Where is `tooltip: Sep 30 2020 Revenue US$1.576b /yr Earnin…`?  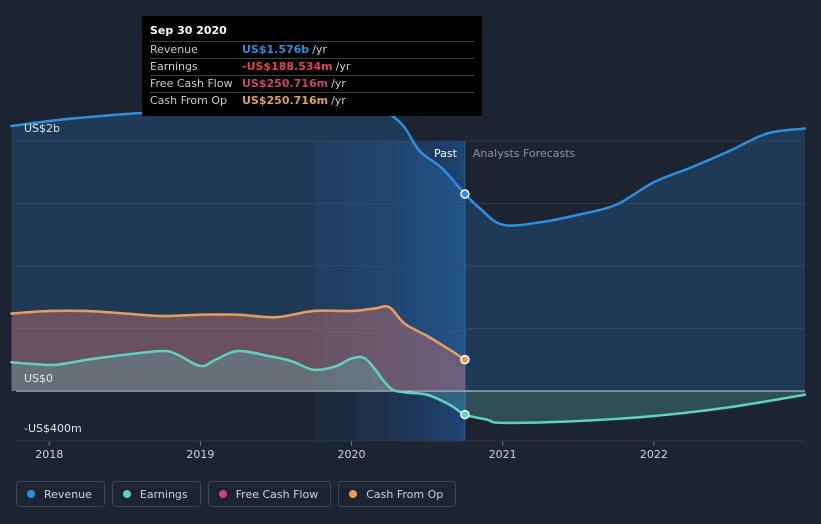 tooltip: Sep 30 2020 Revenue US$1.576b /yr Earnin… is located at coordinates (312, 66).